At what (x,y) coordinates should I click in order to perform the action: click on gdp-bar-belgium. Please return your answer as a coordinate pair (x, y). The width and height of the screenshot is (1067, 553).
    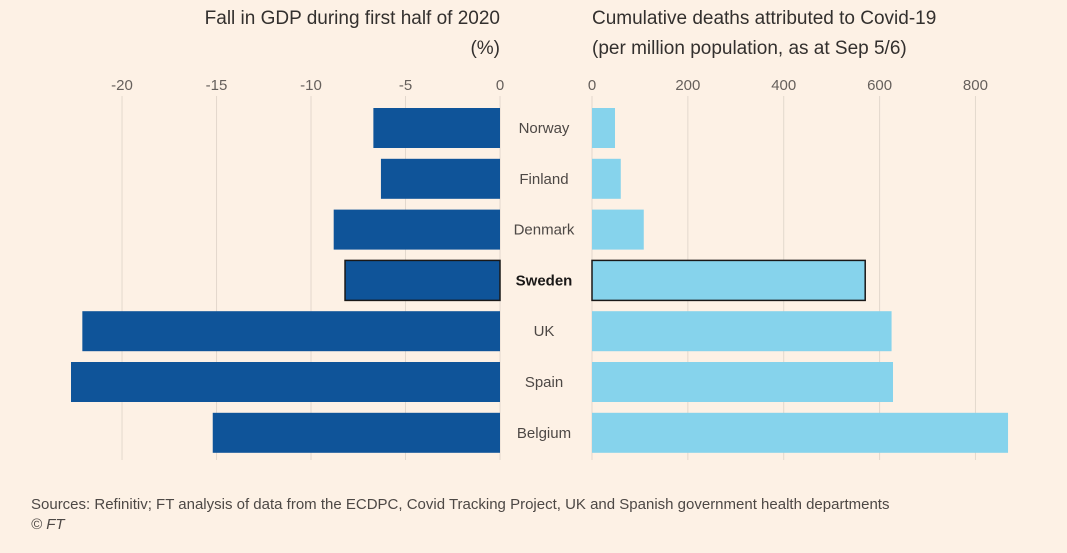
    Looking at the image, I should click on (356, 432).